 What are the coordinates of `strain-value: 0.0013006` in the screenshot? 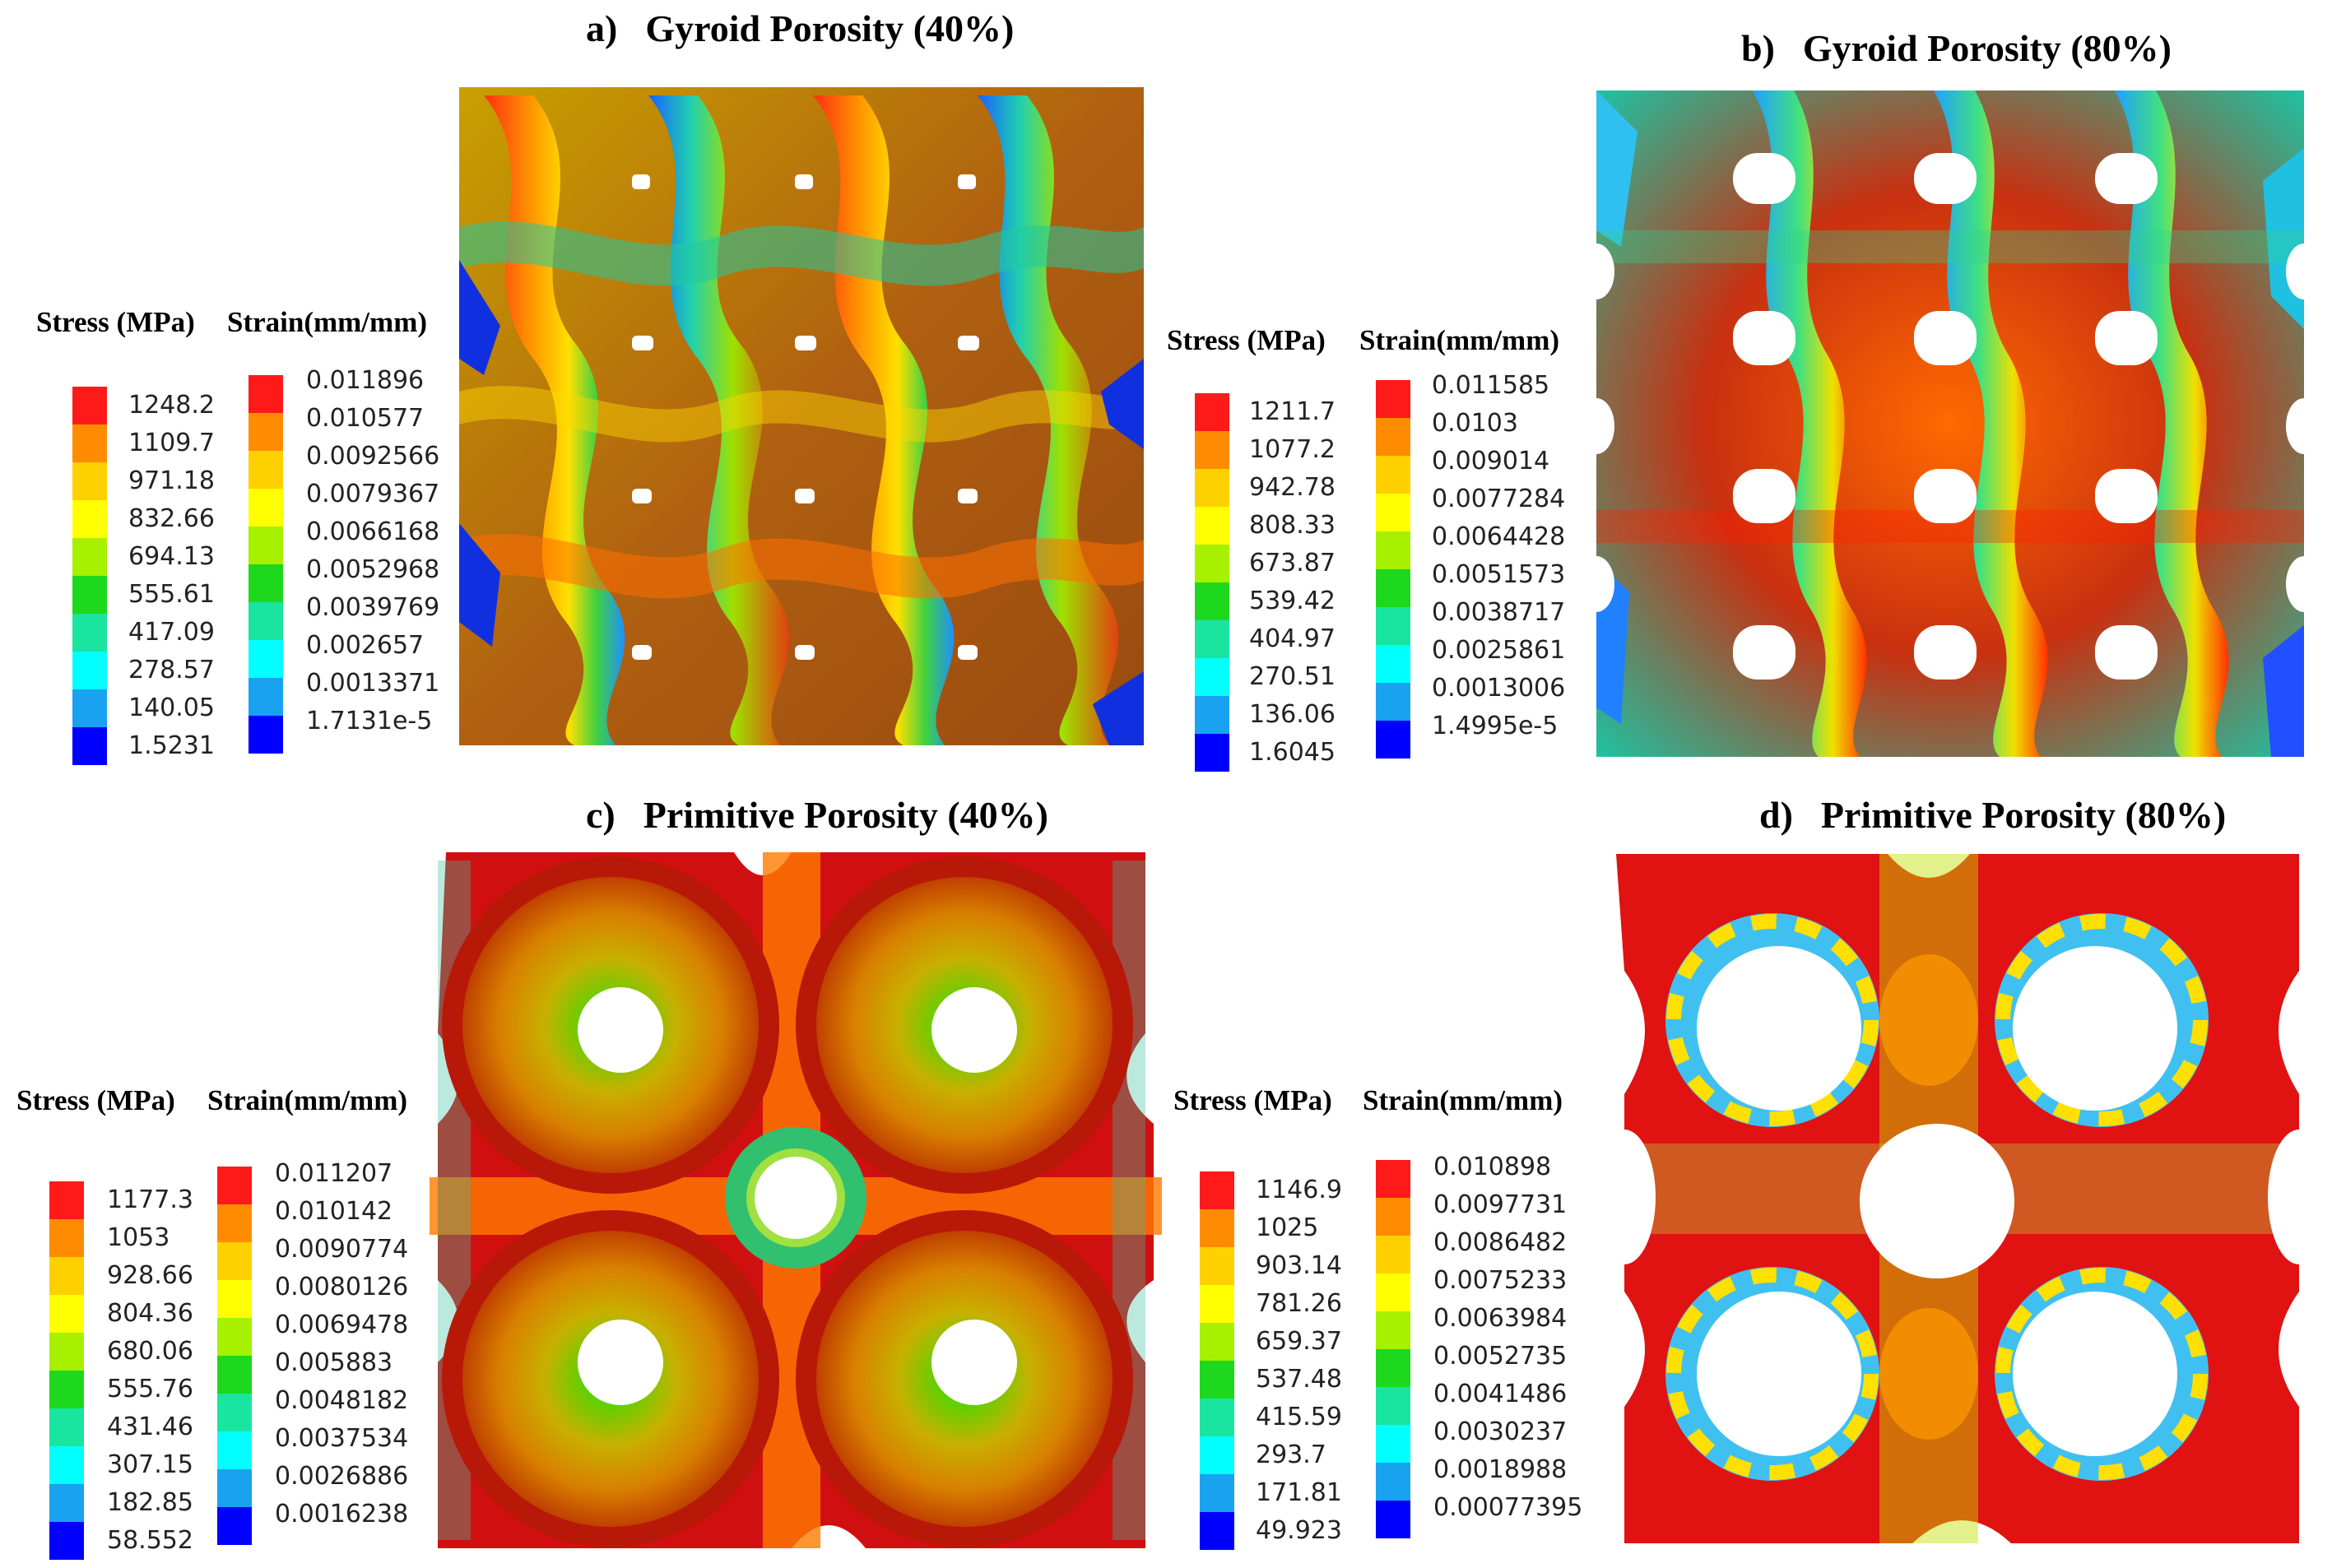 It's located at (1499, 688).